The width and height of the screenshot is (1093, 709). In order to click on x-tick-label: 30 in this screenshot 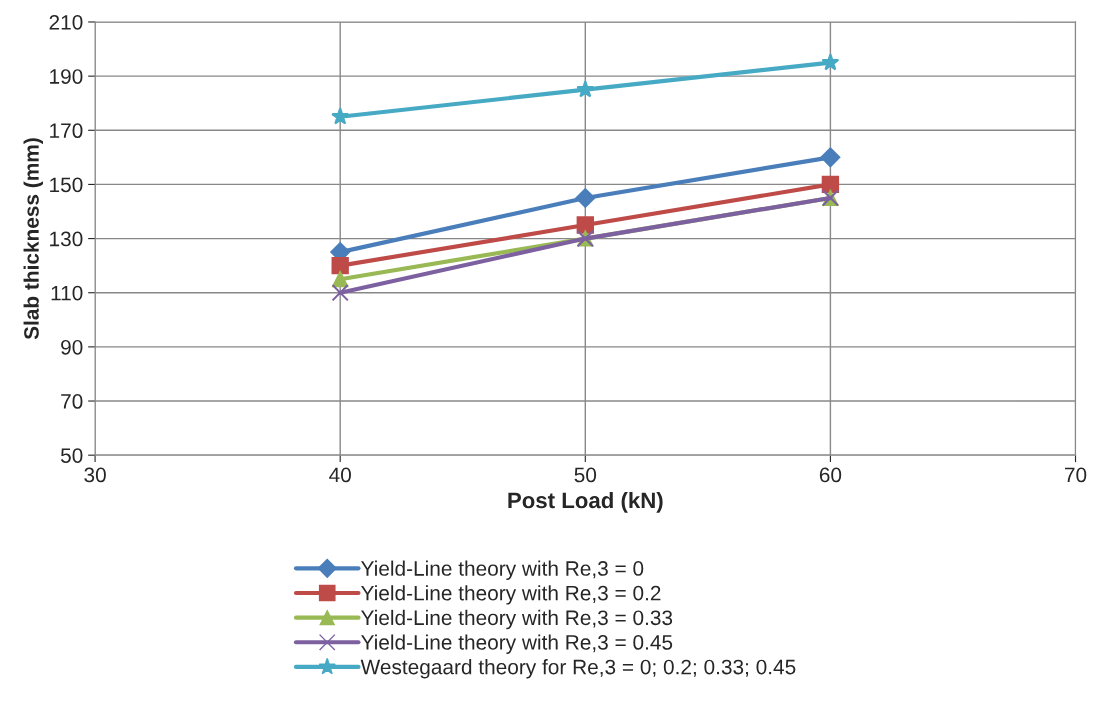, I will do `click(95, 475)`.